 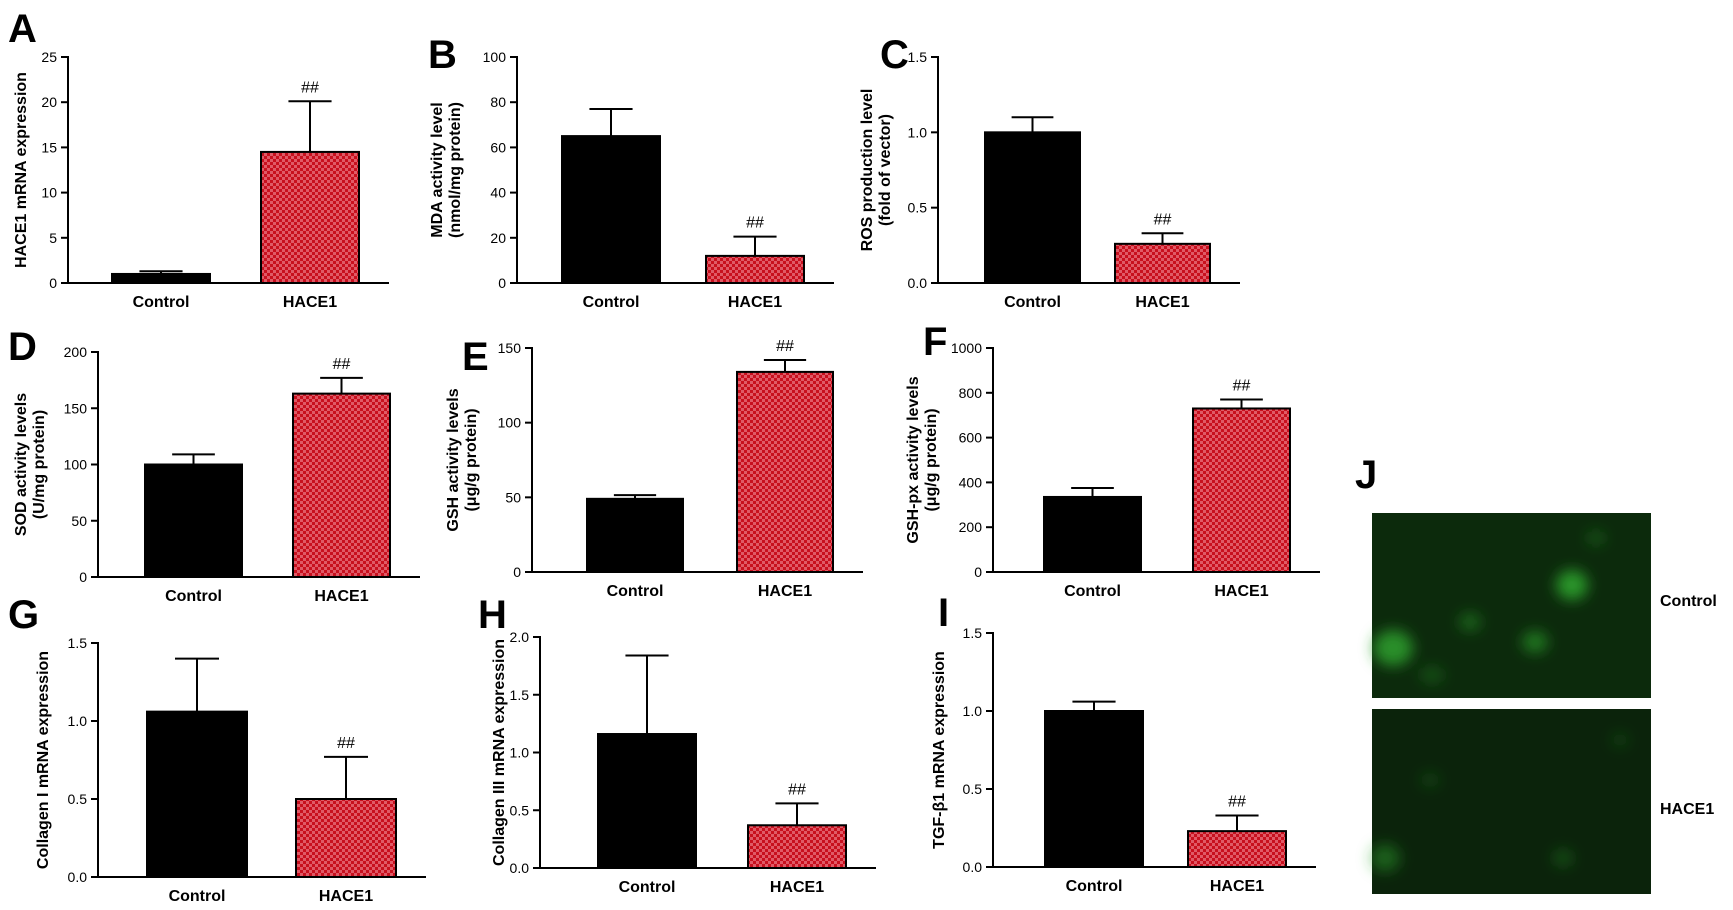 What do you see at coordinates (973, 633) in the screenshot?
I see `y-tick-label-i: 1.5` at bounding box center [973, 633].